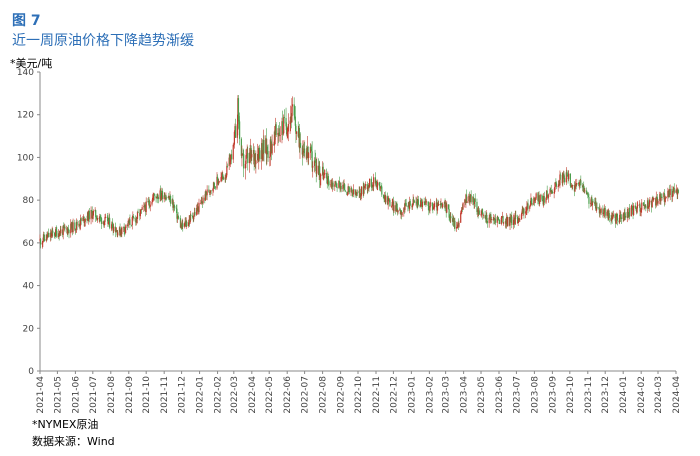 The width and height of the screenshot is (700, 456). What do you see at coordinates (288, 395) in the screenshot?
I see `x-tick-label: 2022-06` at bounding box center [288, 395].